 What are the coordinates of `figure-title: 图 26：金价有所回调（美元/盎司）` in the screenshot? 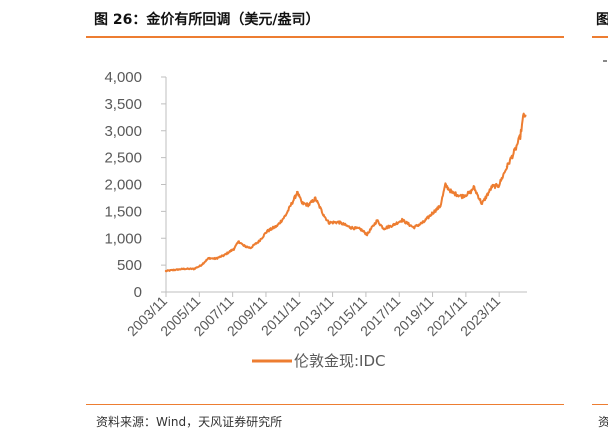 It's located at (207, 20).